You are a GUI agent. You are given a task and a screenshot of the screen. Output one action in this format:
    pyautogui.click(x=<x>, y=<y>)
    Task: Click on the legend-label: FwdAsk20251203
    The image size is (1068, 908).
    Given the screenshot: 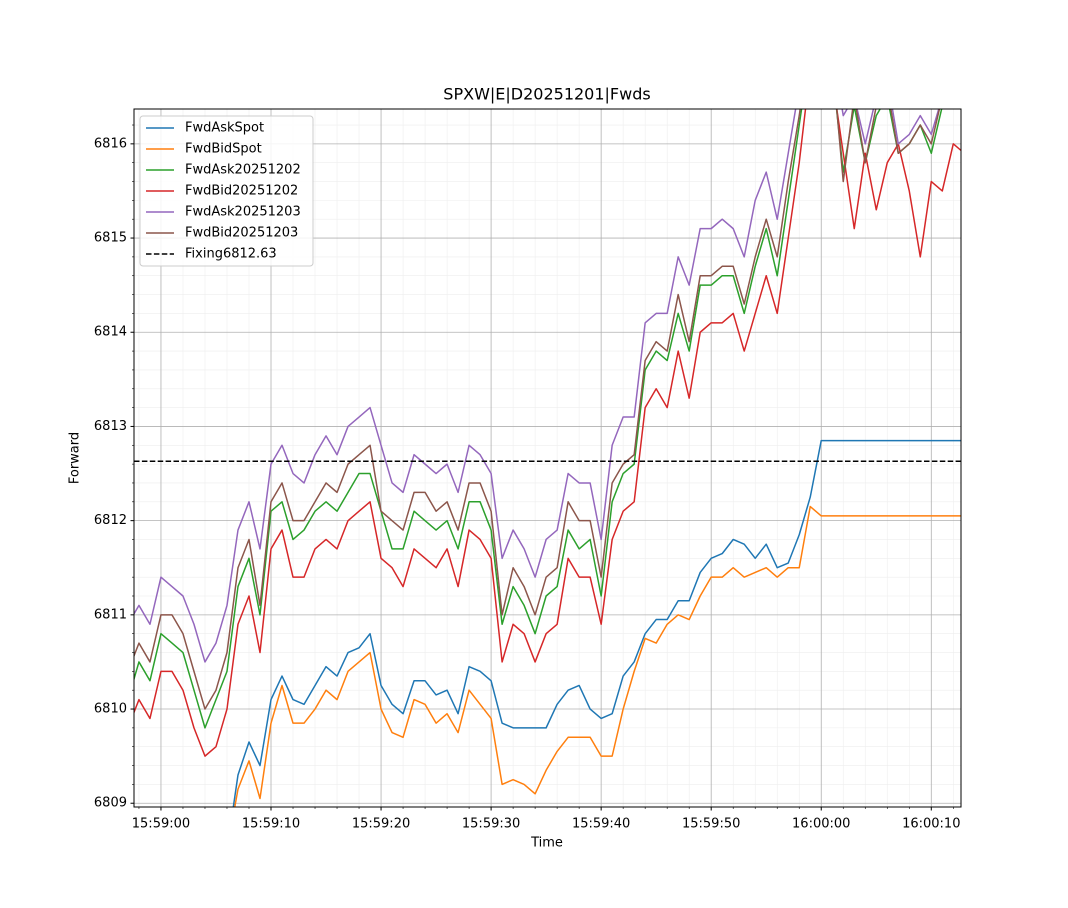 What is the action you would take?
    pyautogui.click(x=243, y=212)
    